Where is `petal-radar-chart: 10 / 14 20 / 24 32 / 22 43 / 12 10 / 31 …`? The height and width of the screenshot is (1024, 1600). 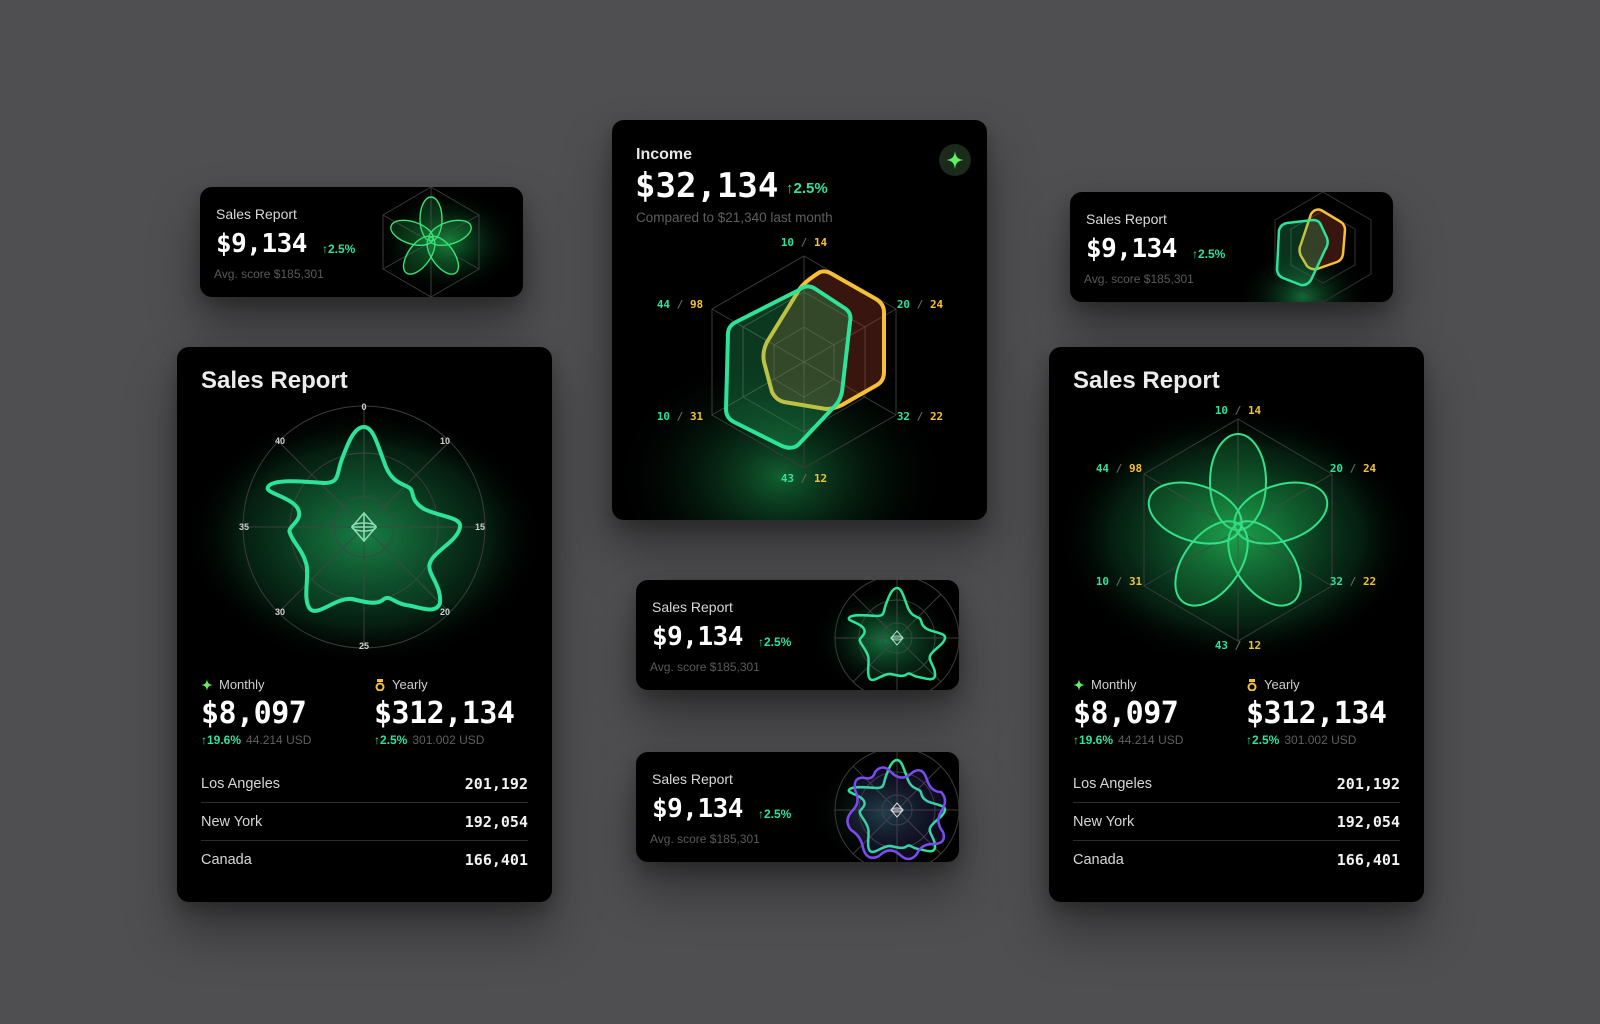
petal-radar-chart: 10 / 14 20 / 24 32 / 22 43 / 12 10 / 31 … is located at coordinates (1236, 537).